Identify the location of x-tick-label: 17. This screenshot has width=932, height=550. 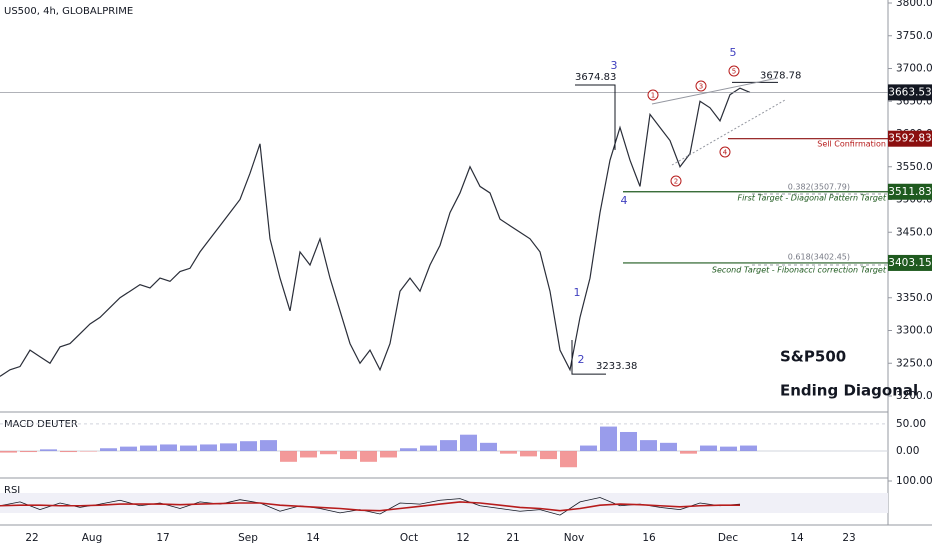
(162, 538).